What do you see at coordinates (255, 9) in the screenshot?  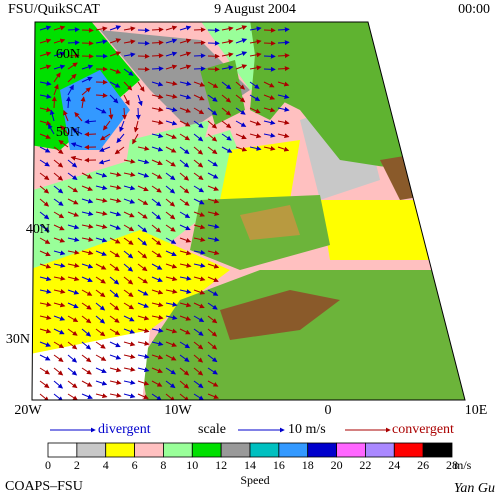 I see `title-date: 9 August 2004` at bounding box center [255, 9].